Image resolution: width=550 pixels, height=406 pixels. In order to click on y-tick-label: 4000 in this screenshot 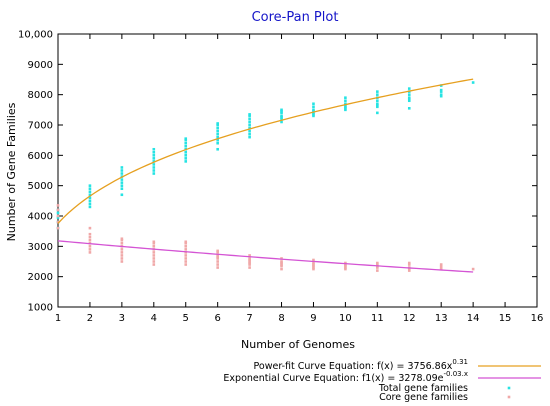, I will do `click(40, 217)`.